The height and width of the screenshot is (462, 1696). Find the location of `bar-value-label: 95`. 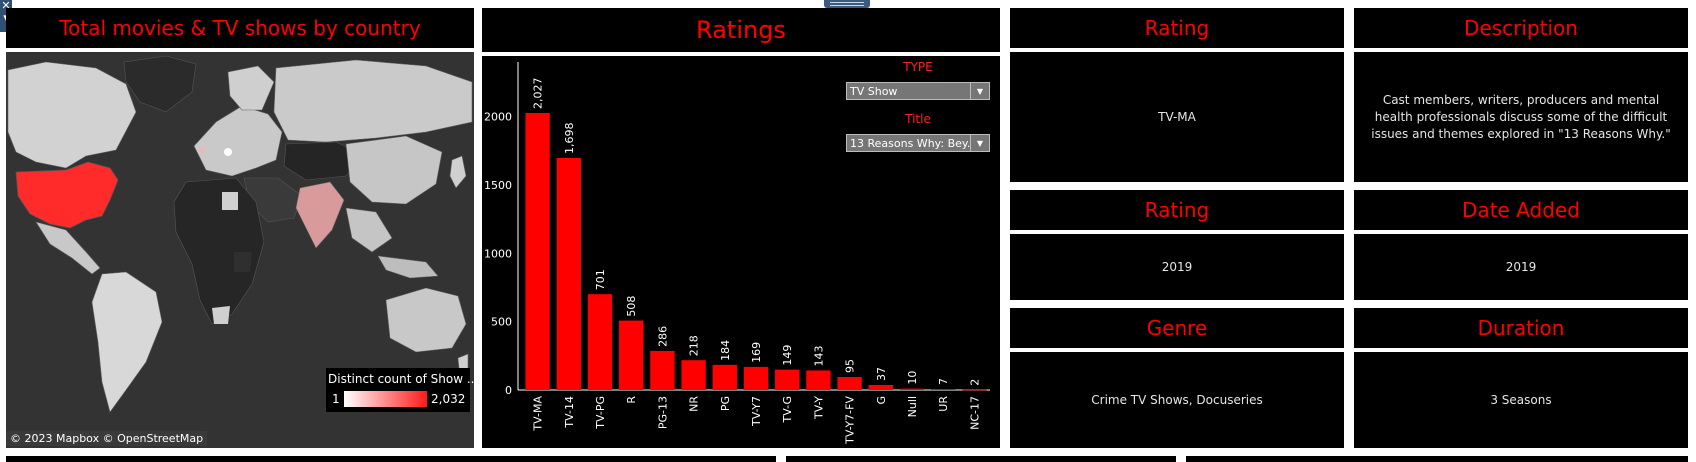

bar-value-label: 95 is located at coordinates (850, 366).